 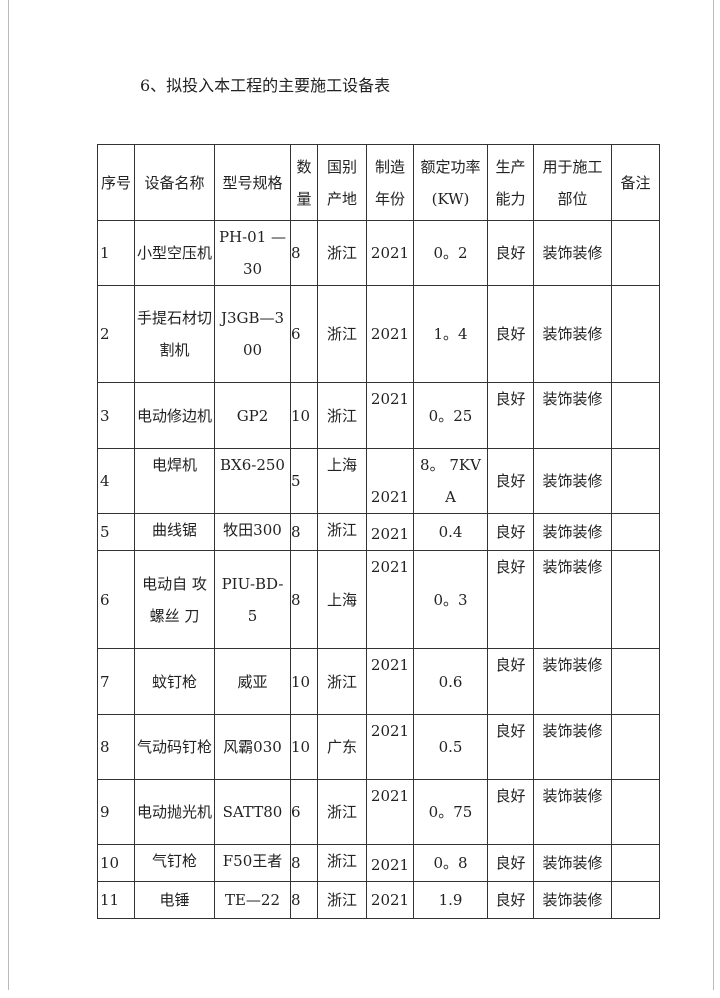 What do you see at coordinates (390, 182) in the screenshot?
I see `header-year: 制造年份` at bounding box center [390, 182].